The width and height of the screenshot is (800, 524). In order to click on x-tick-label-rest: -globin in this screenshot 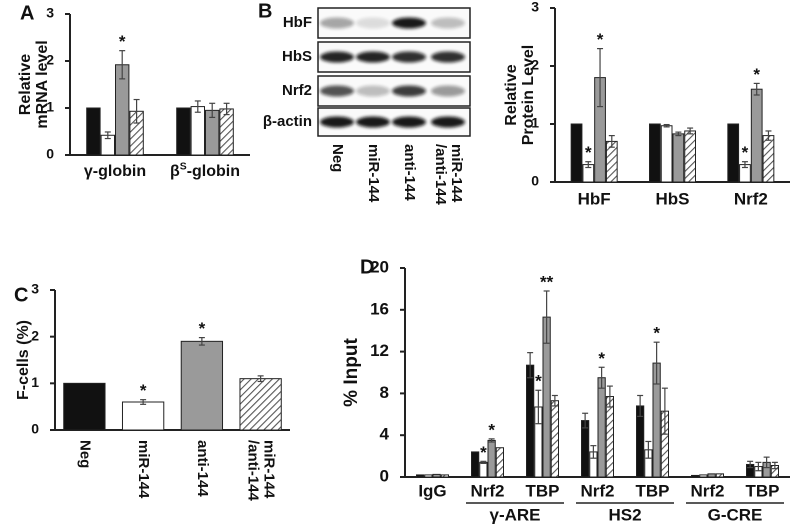, I will do `click(213, 171)`.